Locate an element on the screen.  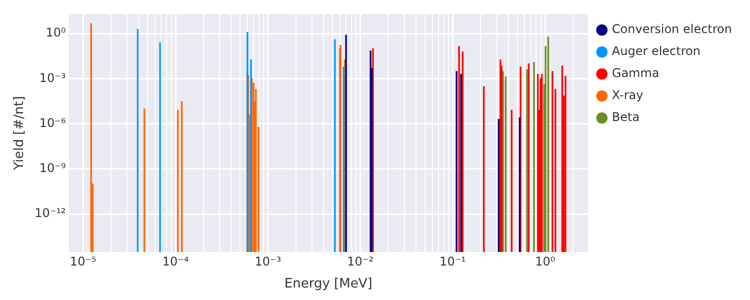
y-tick-label: 10⁻⁹ is located at coordinates (52, 168).